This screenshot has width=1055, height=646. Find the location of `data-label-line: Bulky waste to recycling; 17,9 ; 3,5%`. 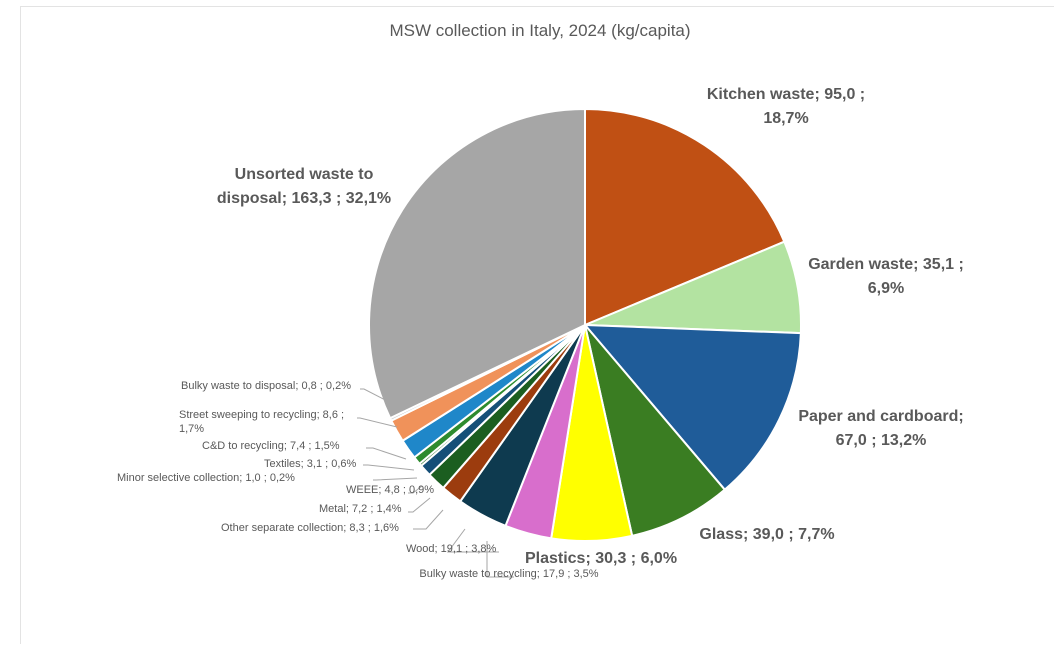

data-label-line: Bulky waste to recycling; 17,9 ; 3,5% is located at coordinates (508, 574).